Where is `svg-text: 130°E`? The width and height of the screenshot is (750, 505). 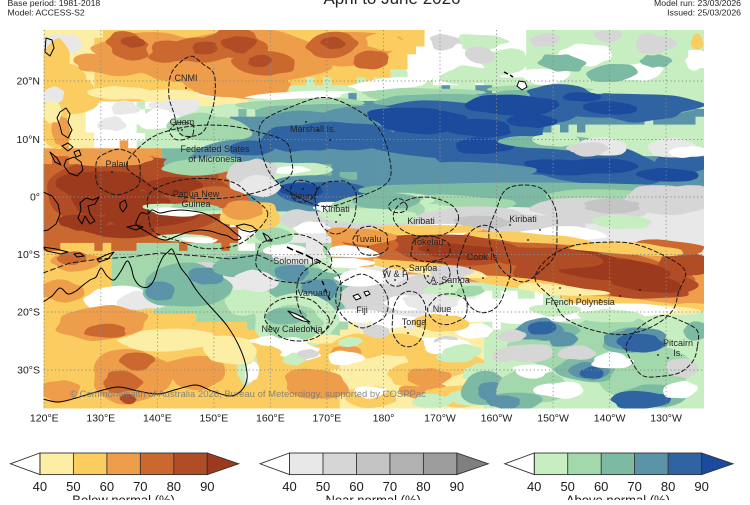
svg-text: 130°E is located at coordinates (100, 419).